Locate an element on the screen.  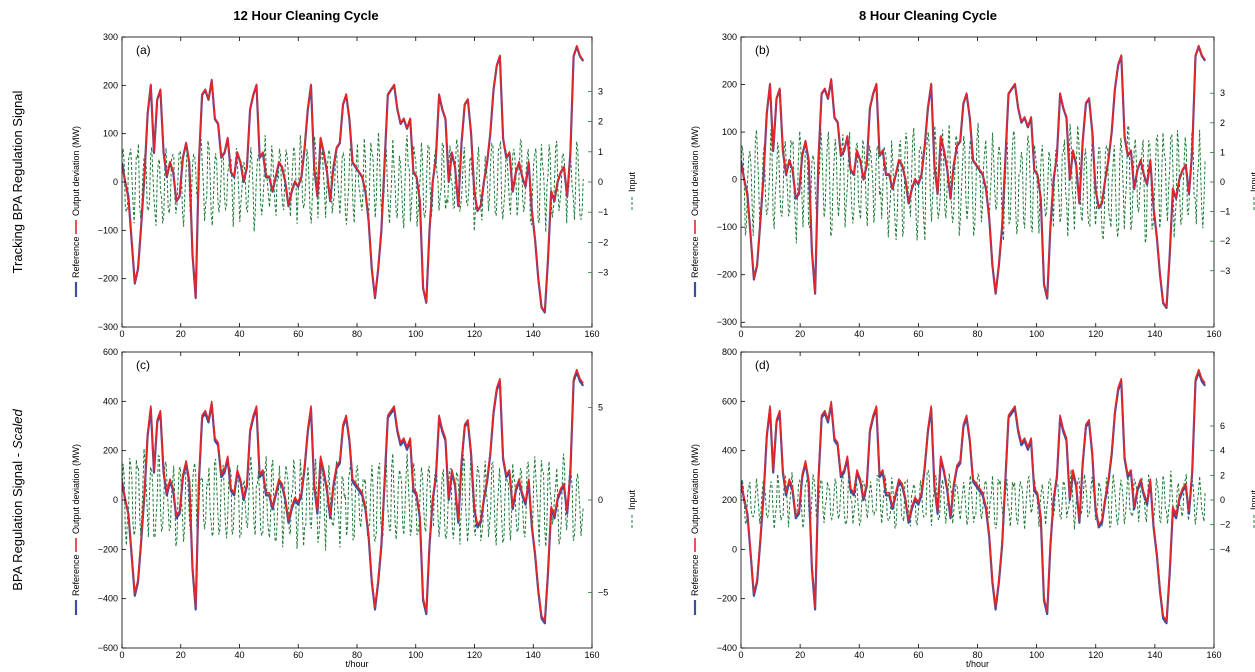
x-tick-label: 20 is located at coordinates (181, 655).